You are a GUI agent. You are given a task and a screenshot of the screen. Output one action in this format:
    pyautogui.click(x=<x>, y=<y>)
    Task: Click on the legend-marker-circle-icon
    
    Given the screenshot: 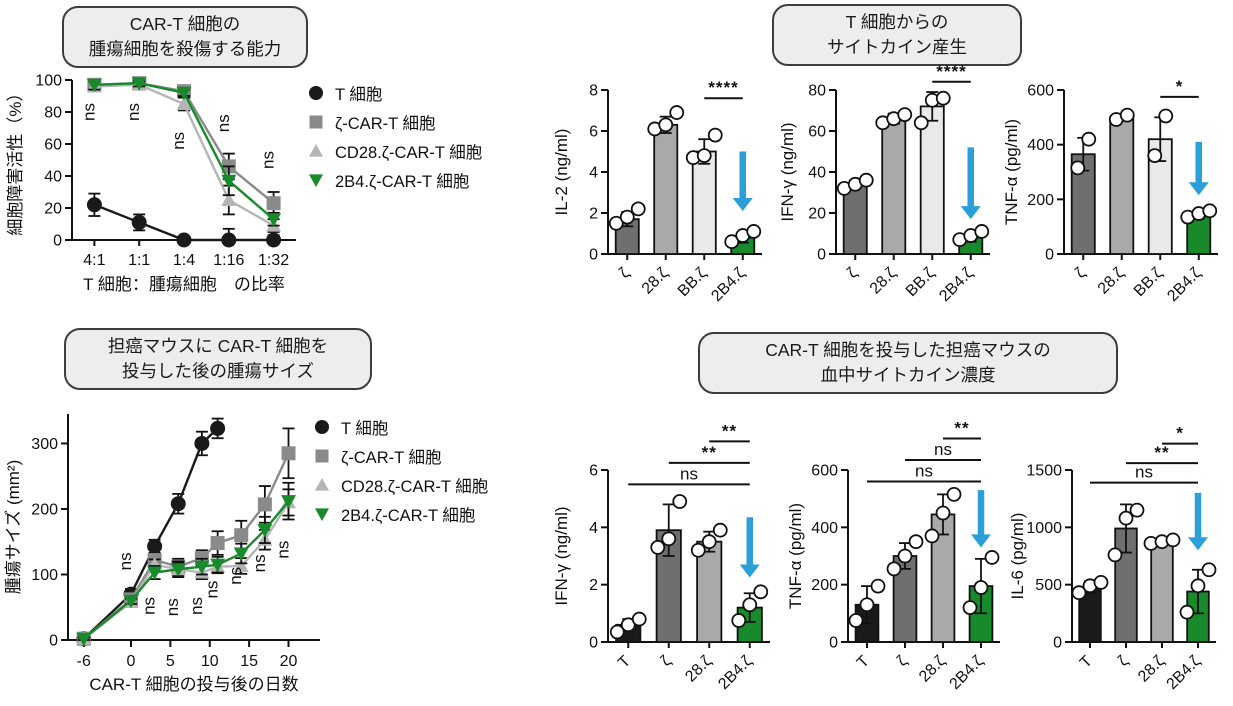 What is the action you would take?
    pyautogui.click(x=316, y=92)
    